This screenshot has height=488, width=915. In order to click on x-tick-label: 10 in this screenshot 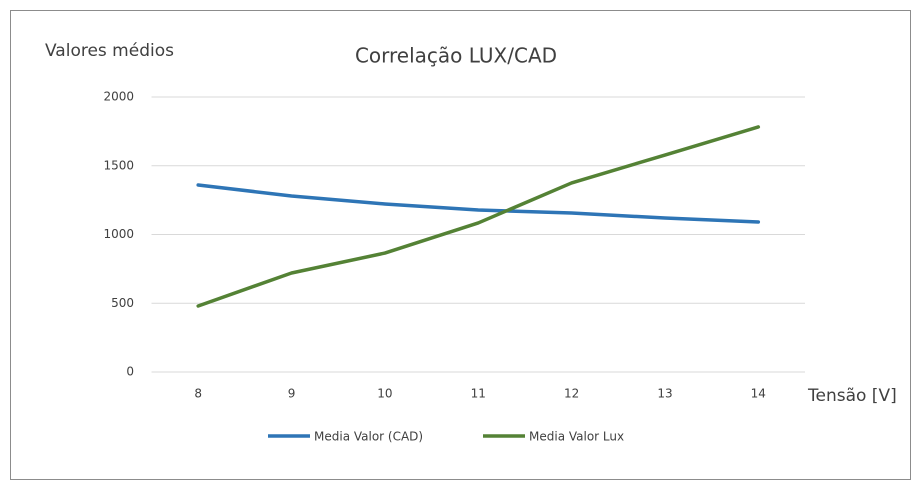, I will do `click(384, 394)`.